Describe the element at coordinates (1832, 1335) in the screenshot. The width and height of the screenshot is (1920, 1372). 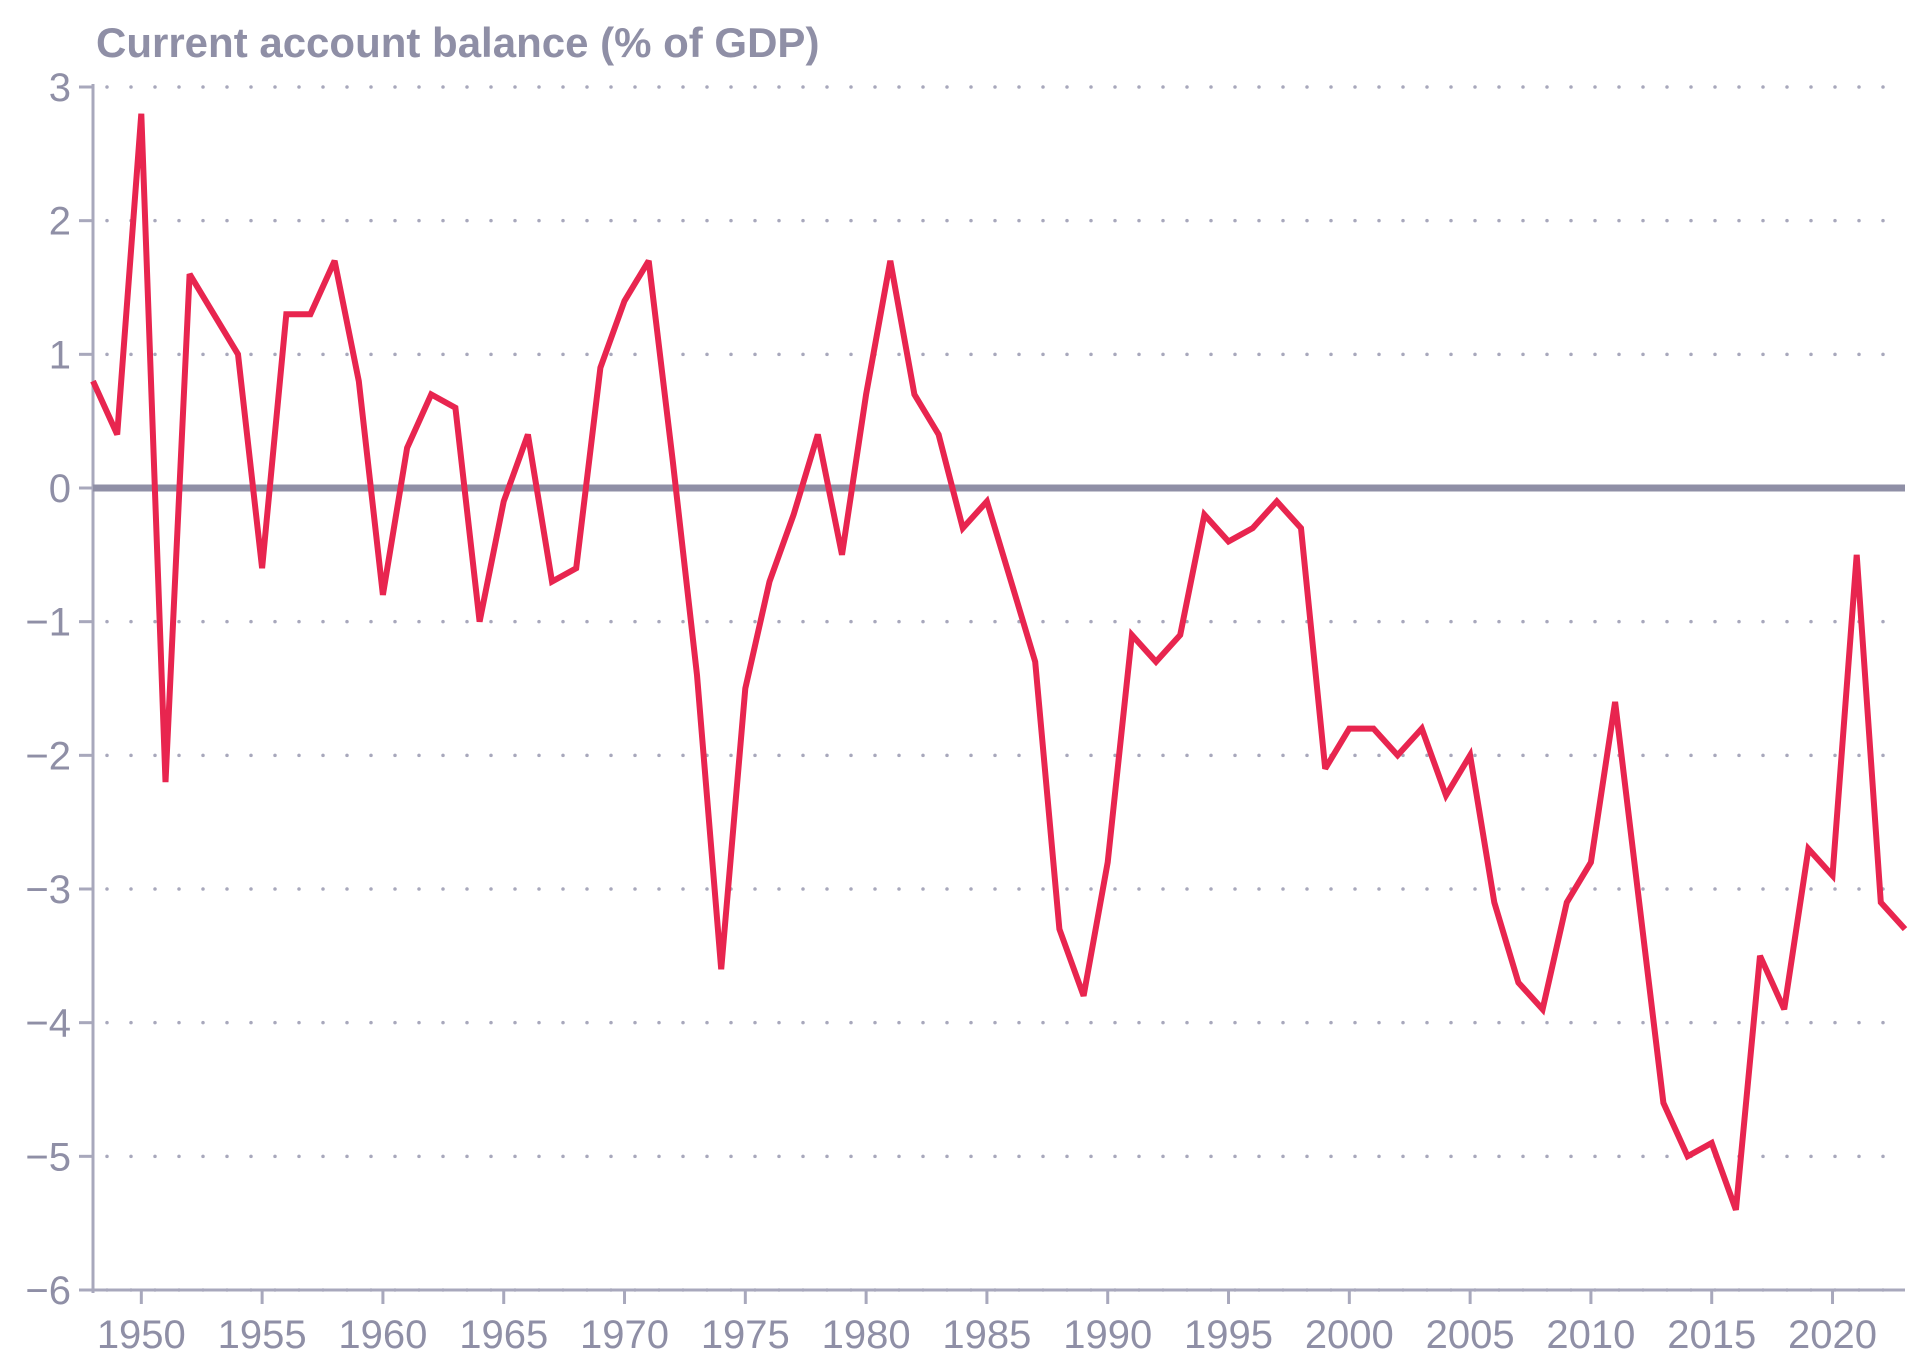
I see `x-tick-label: 2020` at that location.